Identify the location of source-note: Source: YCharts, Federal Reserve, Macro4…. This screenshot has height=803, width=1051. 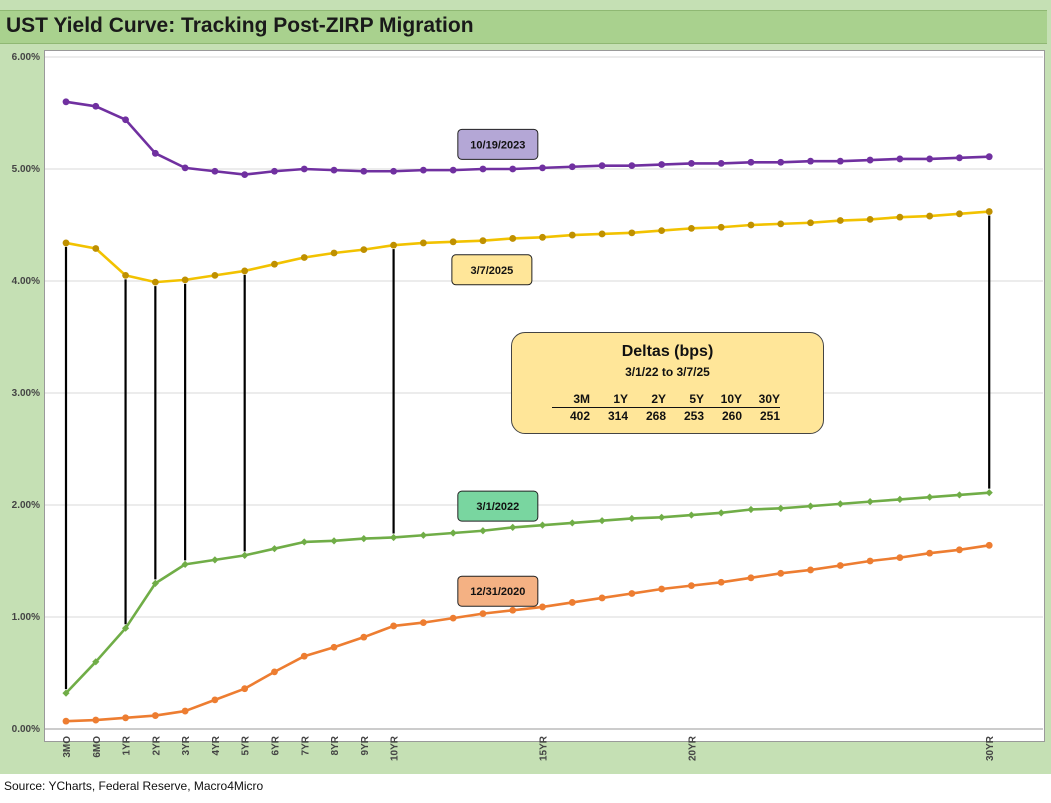
(134, 786).